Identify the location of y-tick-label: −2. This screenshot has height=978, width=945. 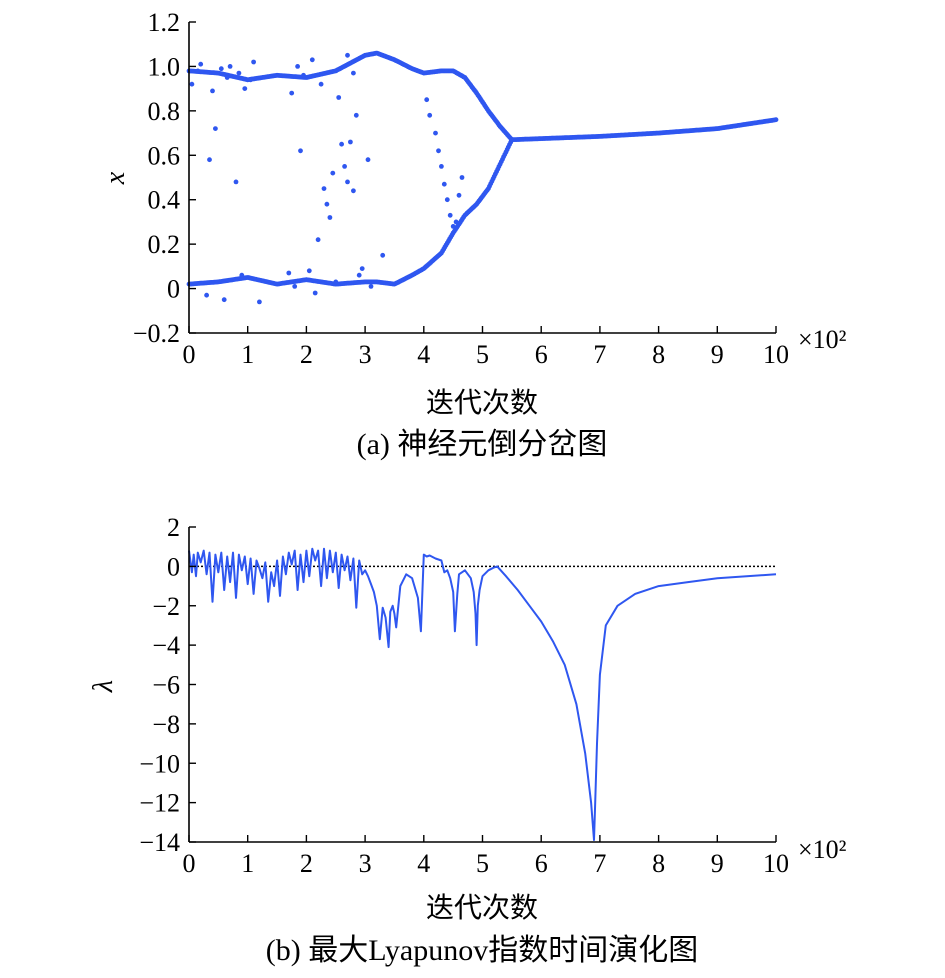
(166, 606).